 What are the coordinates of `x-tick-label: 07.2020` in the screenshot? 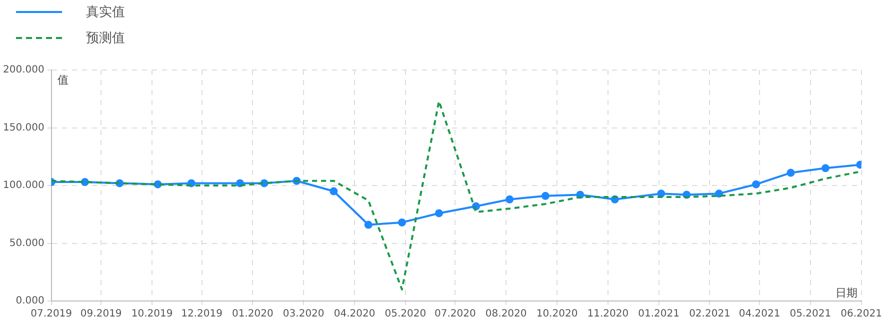 It's located at (455, 314).